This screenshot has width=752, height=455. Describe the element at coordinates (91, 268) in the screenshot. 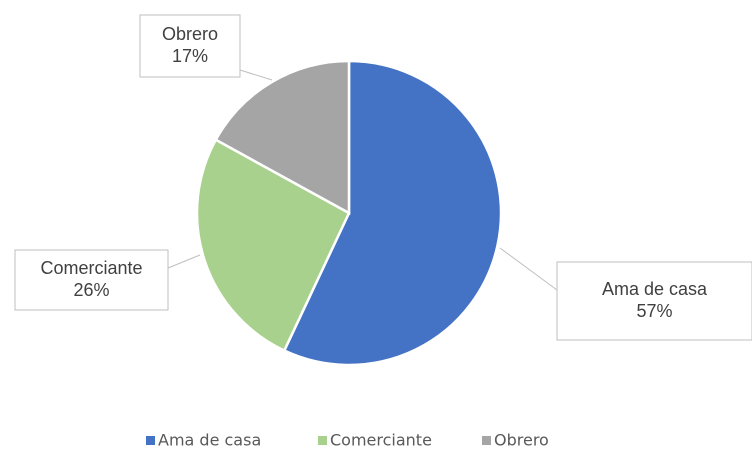

I see `data-label-category: Comerciante` at that location.